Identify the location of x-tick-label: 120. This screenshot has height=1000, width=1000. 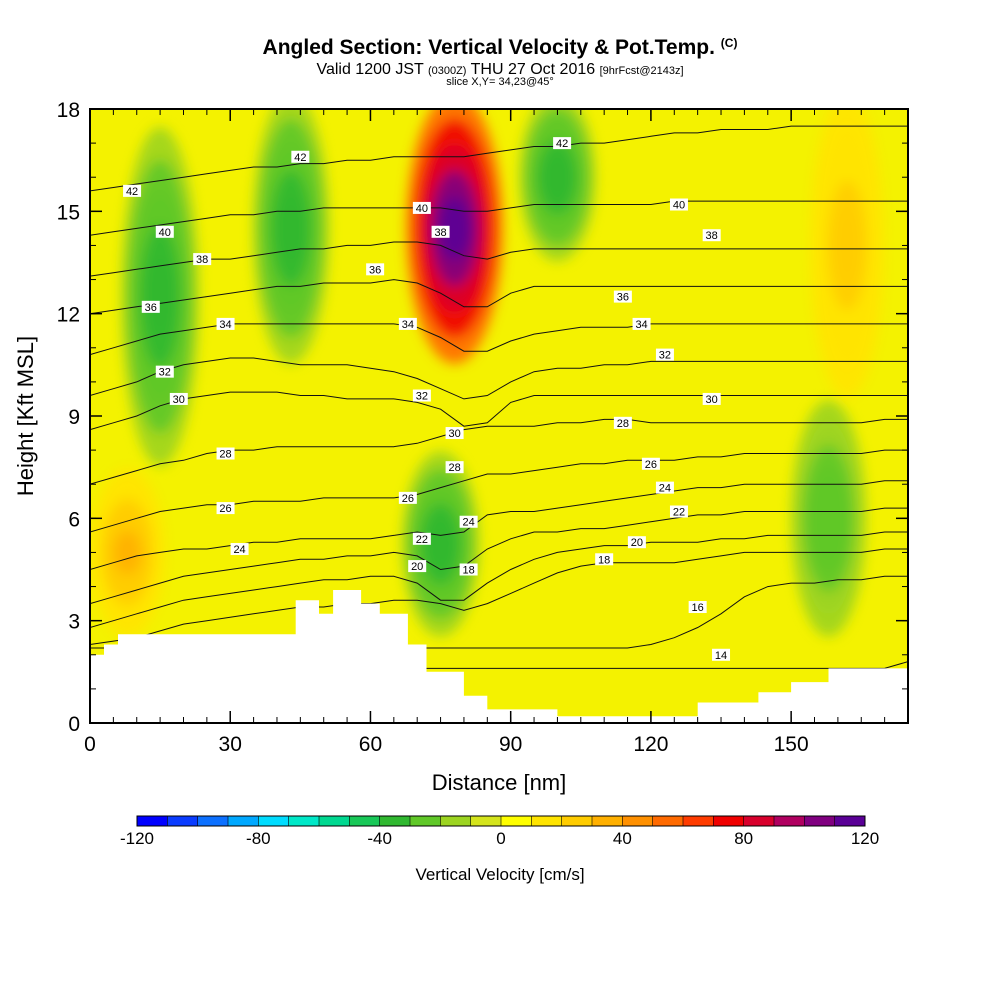
(650, 744).